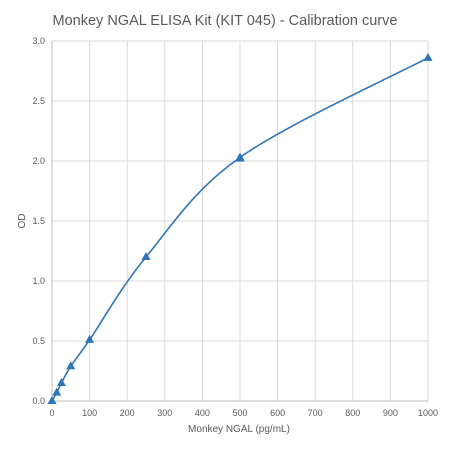  Describe the element at coordinates (239, 413) in the screenshot. I see `x-tick-label: 500` at that location.